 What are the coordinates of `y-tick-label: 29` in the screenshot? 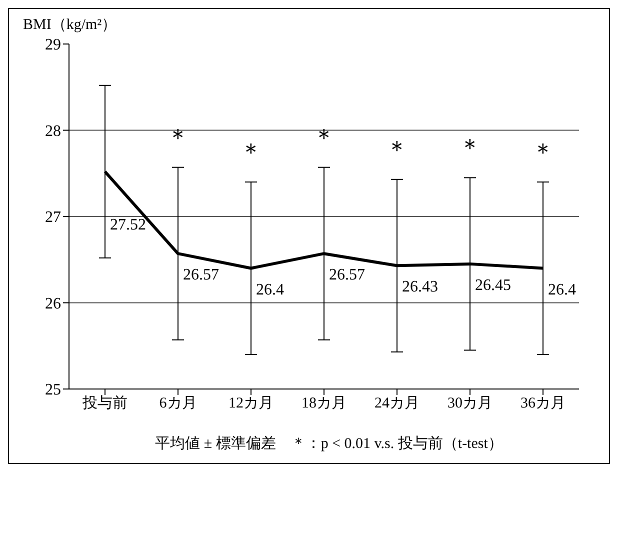 It's located at (53, 45).